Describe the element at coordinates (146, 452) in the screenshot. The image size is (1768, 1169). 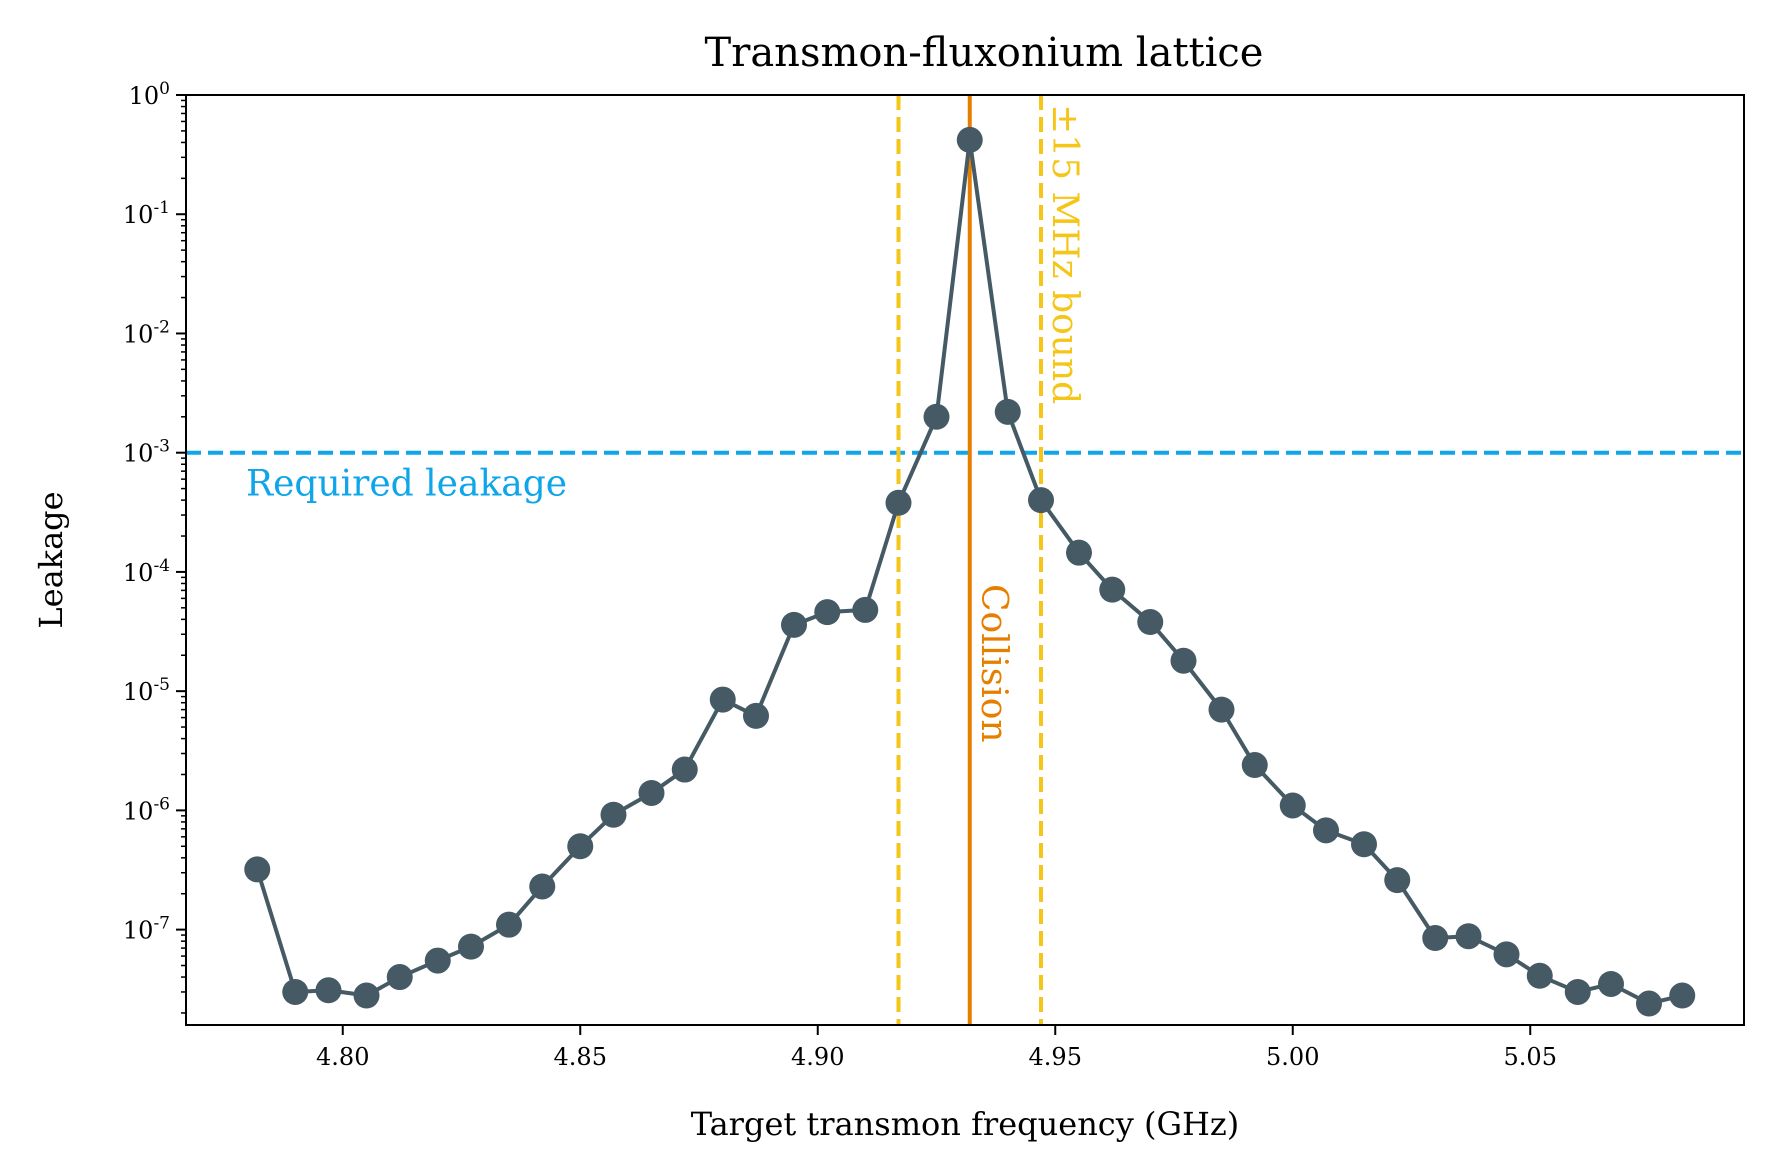
I see `y-tick-label: 10⁻³` at that location.